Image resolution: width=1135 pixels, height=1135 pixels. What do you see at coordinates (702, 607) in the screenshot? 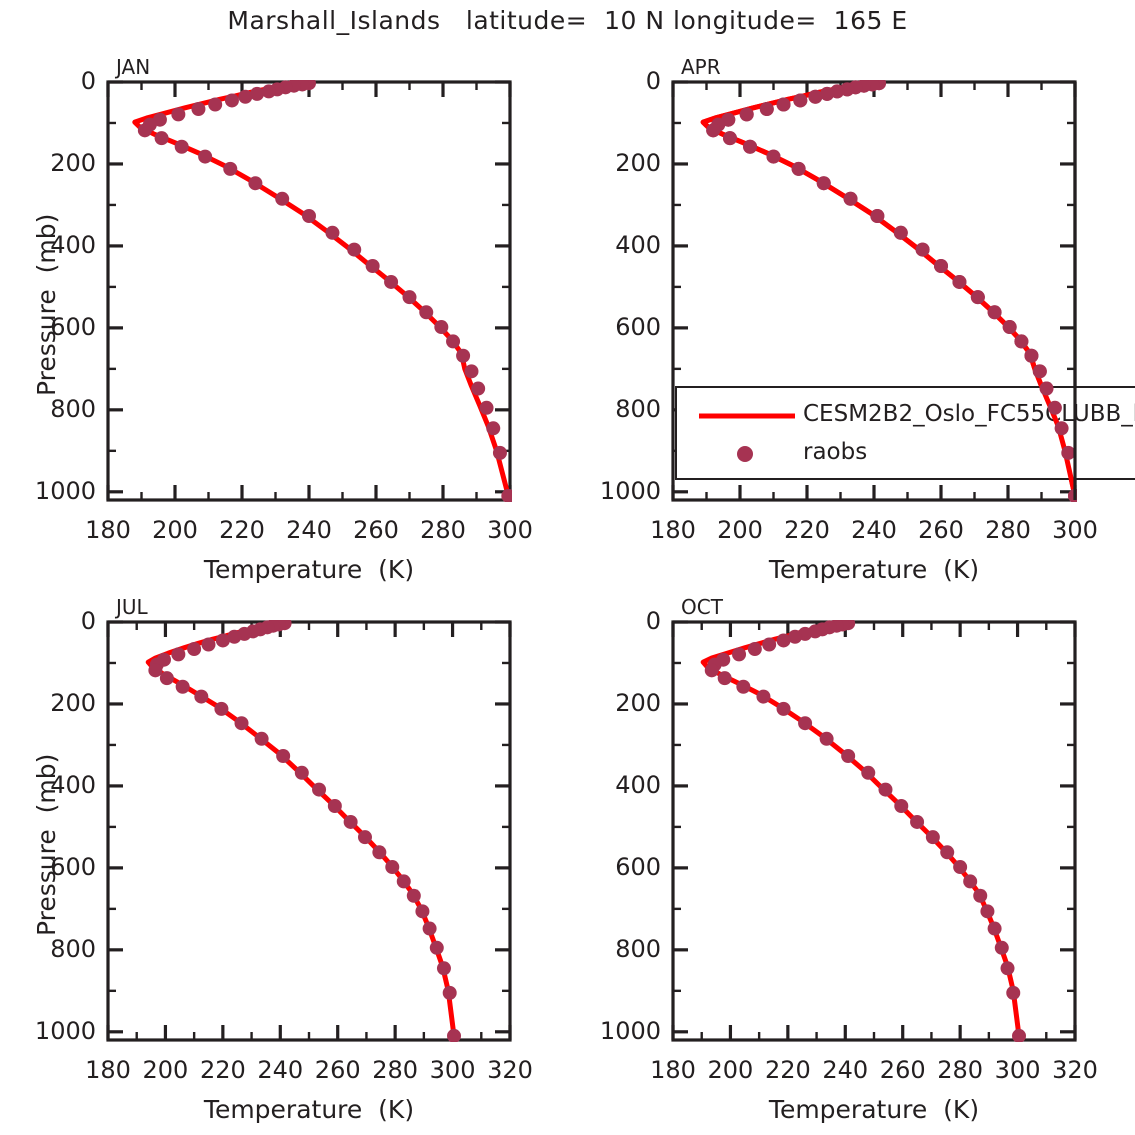
I see `panel-label-oct: OCT` at bounding box center [702, 607].